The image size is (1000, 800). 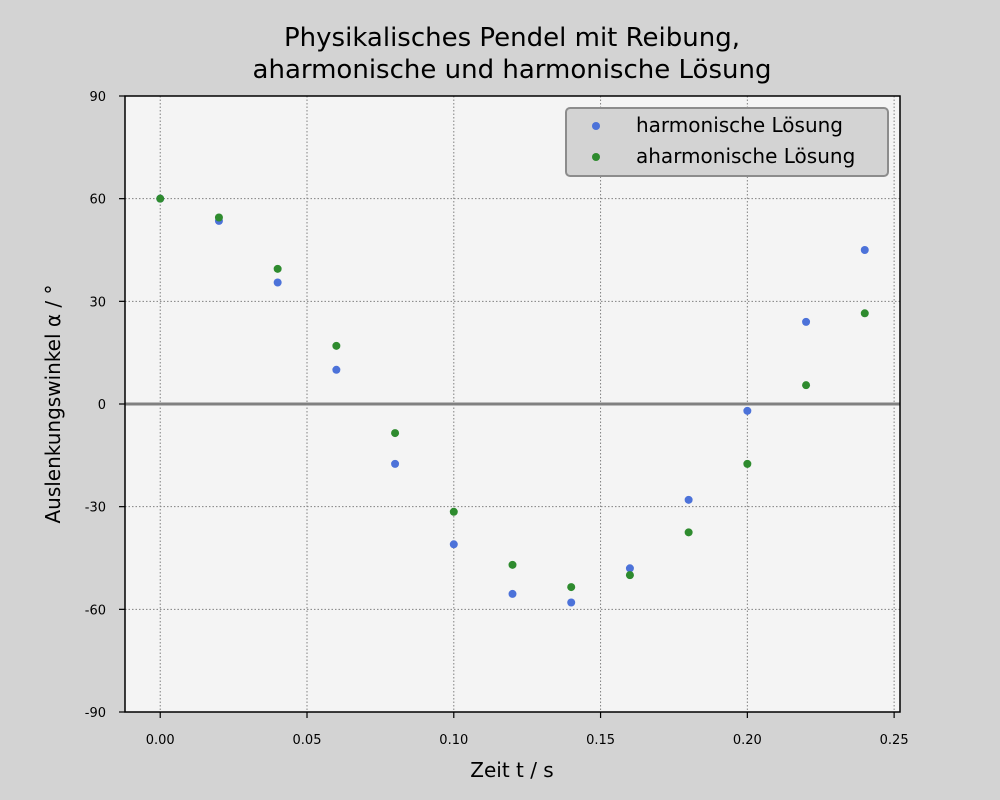 I want to click on y-tick-label: 90, so click(x=97, y=97).